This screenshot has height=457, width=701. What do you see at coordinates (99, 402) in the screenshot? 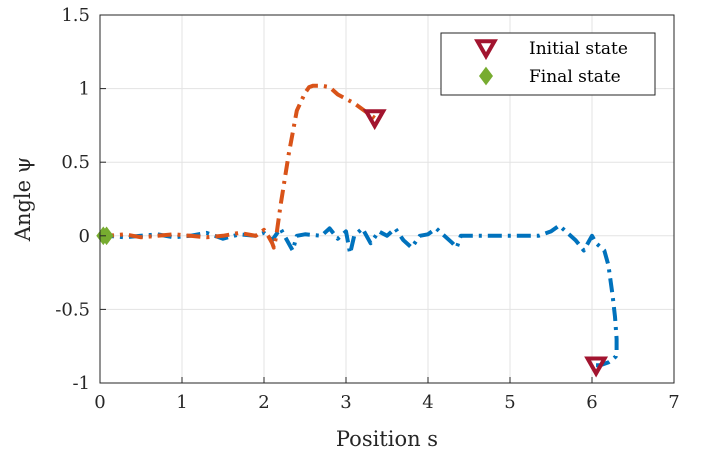
I see `x-tick-label: 0` at bounding box center [99, 402].